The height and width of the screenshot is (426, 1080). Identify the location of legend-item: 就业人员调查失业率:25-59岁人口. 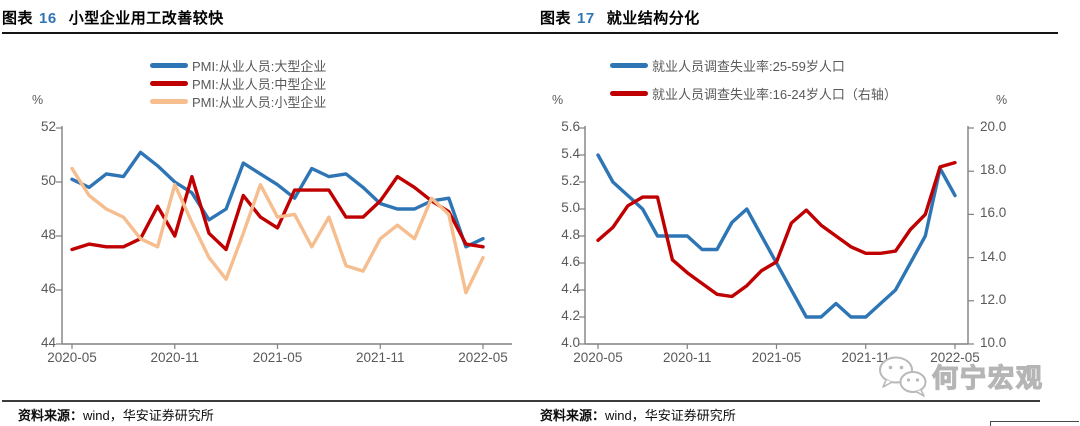
(727, 65).